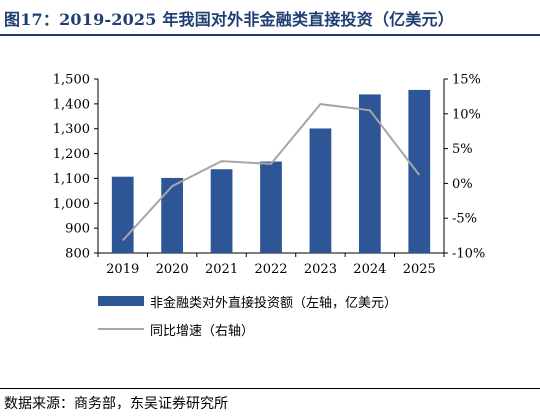  Describe the element at coordinates (466, 114) in the screenshot. I see `y-right-tick-label: 10%` at that location.